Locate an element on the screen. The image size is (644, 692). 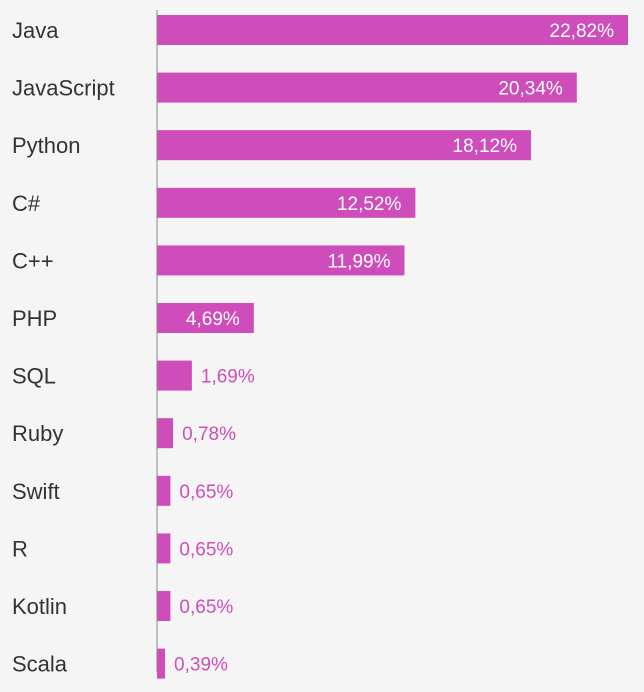
category-label: Scala is located at coordinates (40, 664).